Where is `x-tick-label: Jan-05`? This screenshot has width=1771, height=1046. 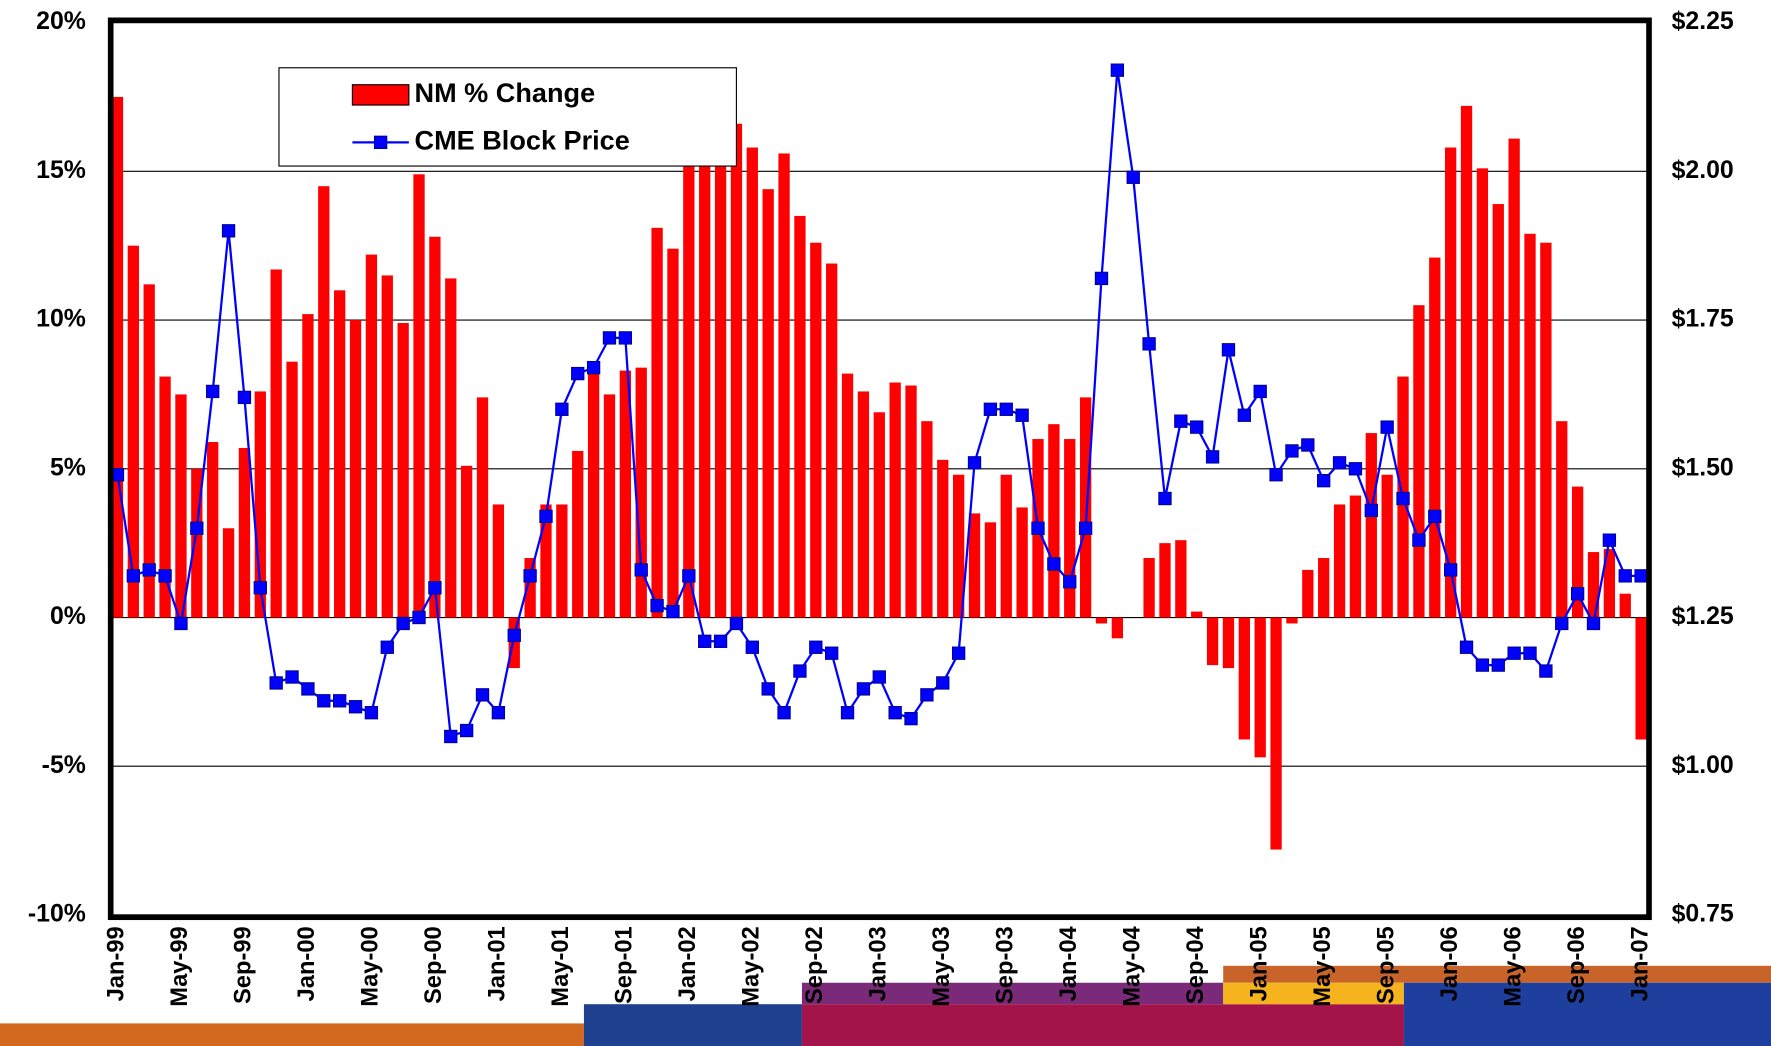
x-tick-label: Jan-05 is located at coordinates (1259, 963).